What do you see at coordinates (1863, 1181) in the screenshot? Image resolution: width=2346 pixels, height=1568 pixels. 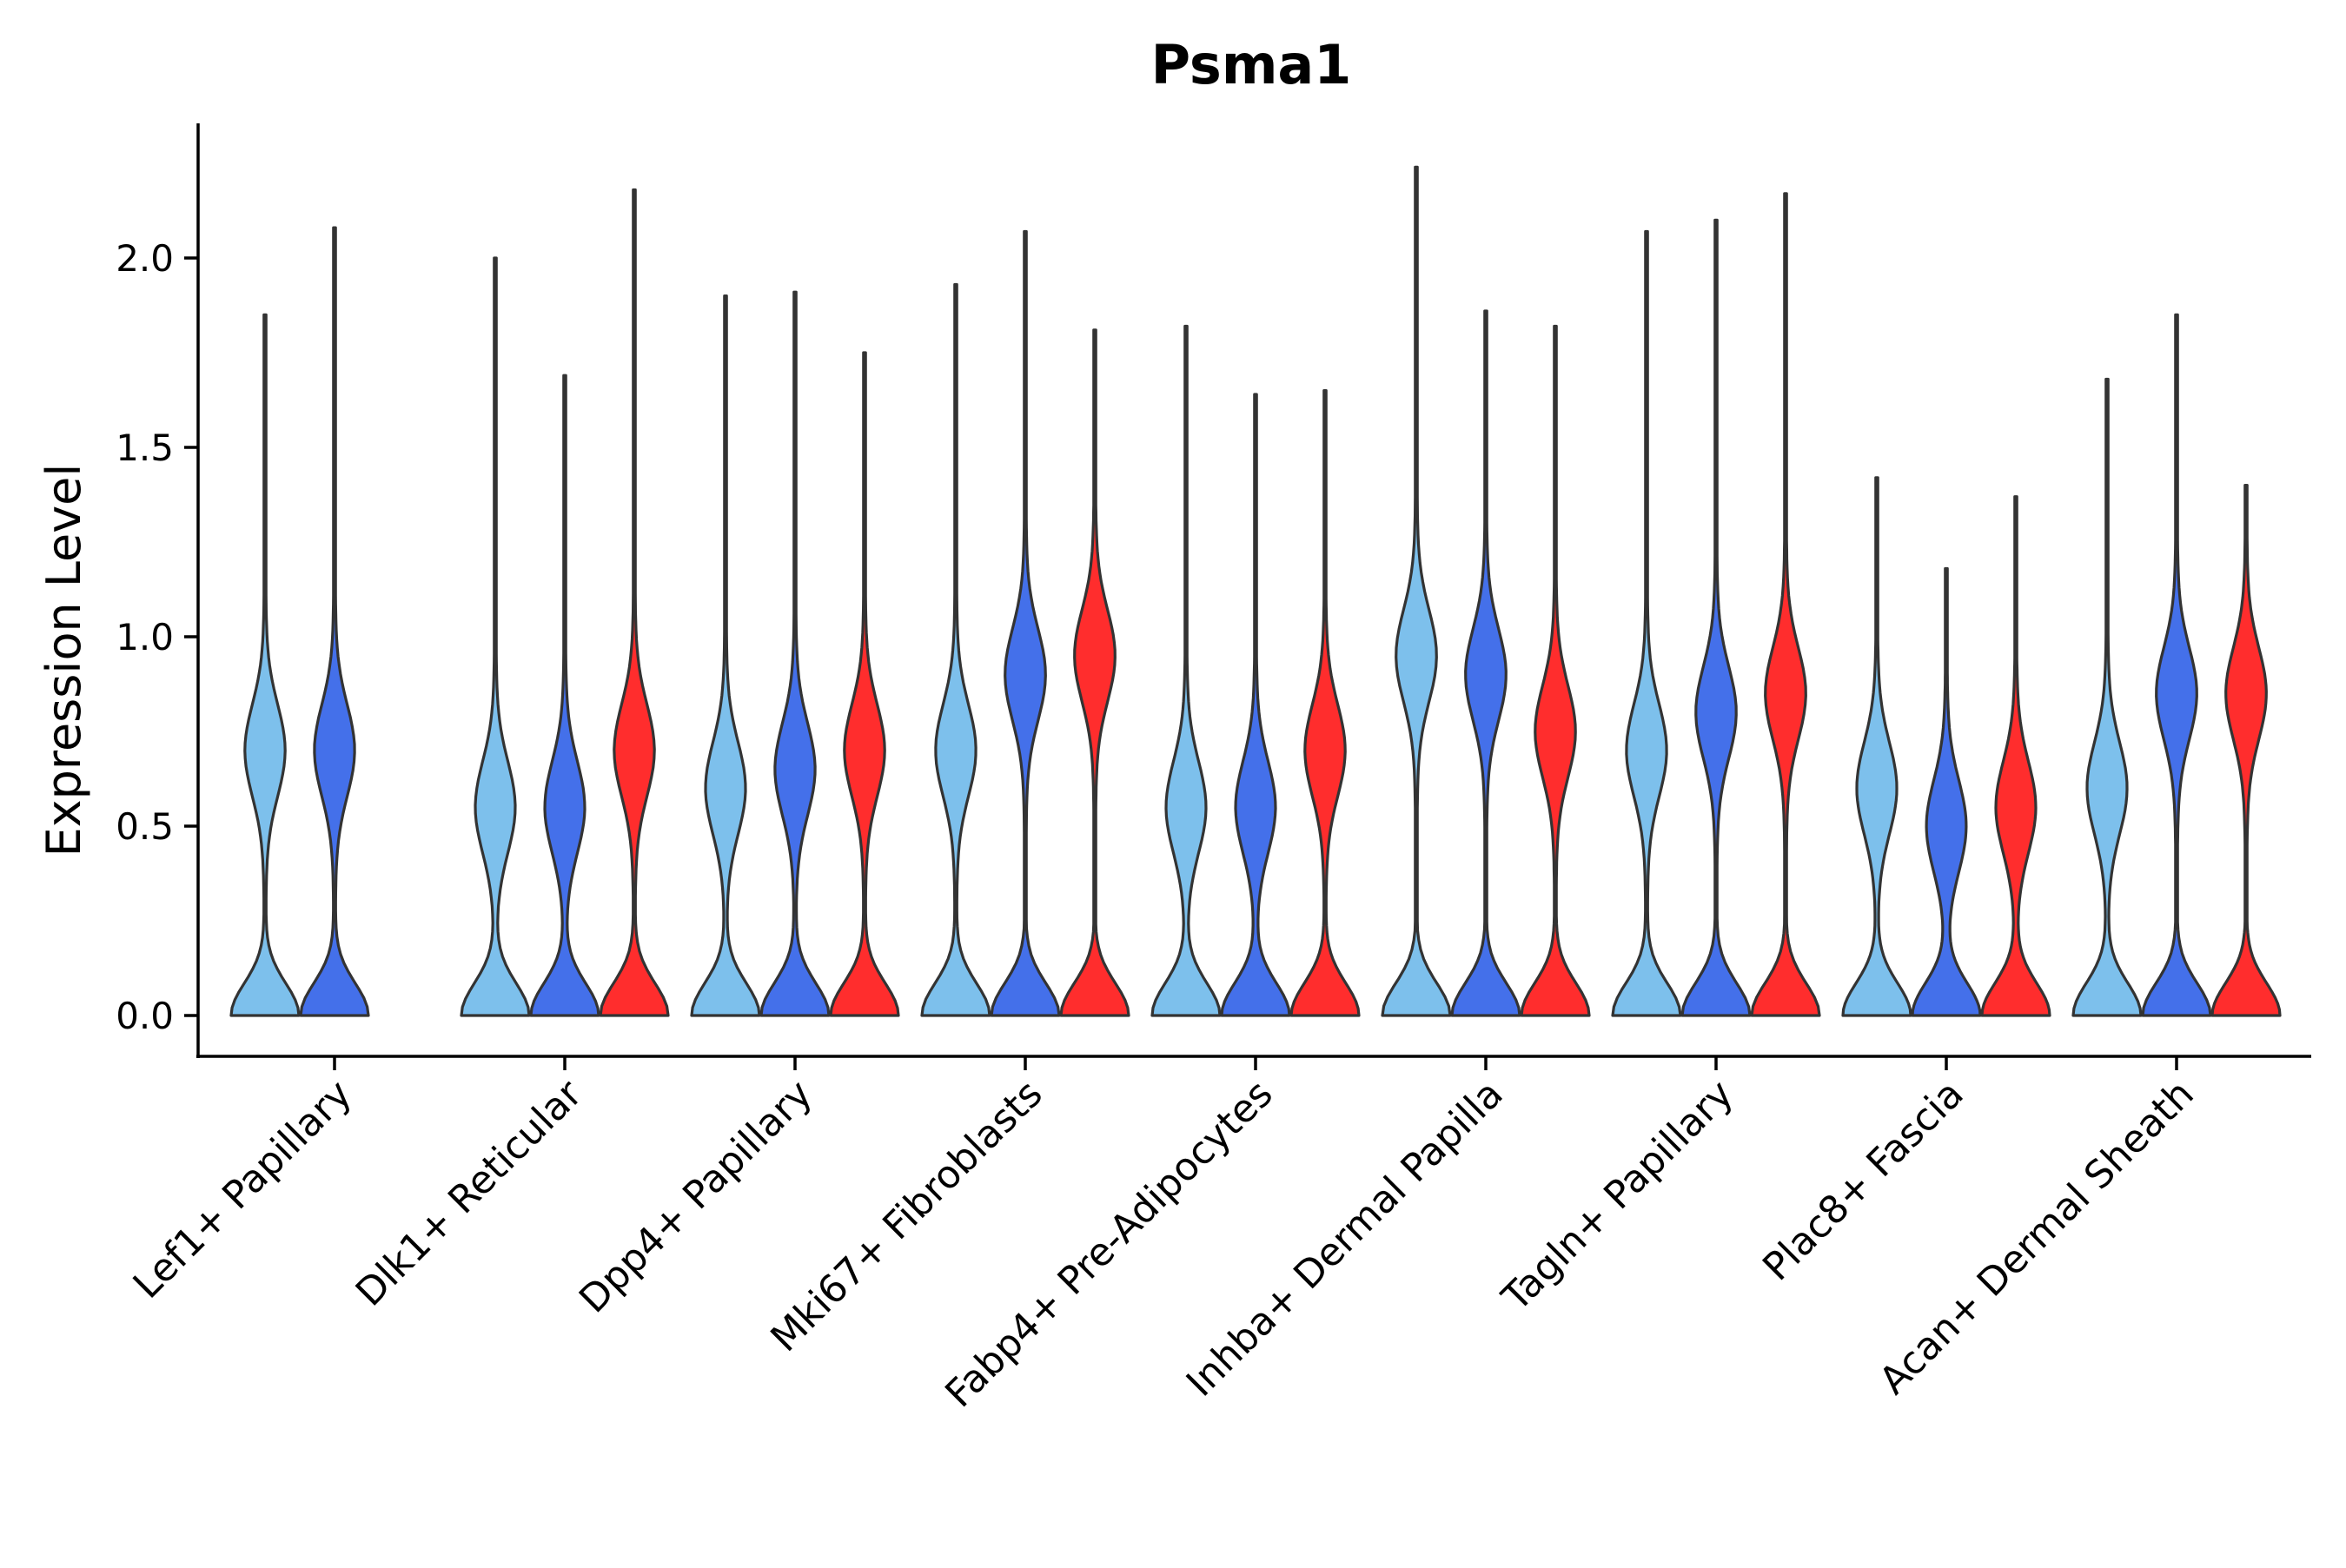 I see `x-tick-label-plac8-fascia: Plac8+ Fascia` at bounding box center [1863, 1181].